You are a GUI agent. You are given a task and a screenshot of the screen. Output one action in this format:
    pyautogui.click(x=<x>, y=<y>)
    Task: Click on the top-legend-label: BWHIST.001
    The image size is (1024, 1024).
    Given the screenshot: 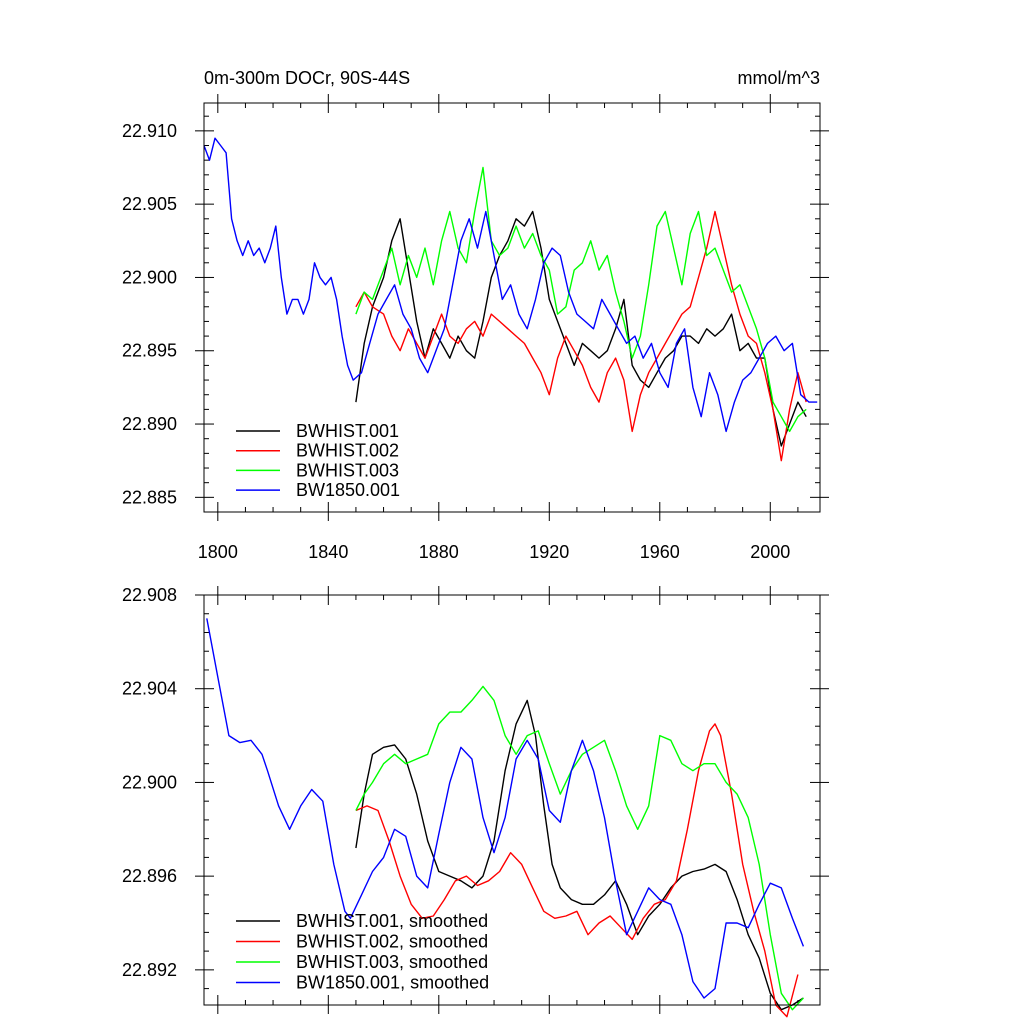 What is the action you would take?
    pyautogui.click(x=347, y=431)
    